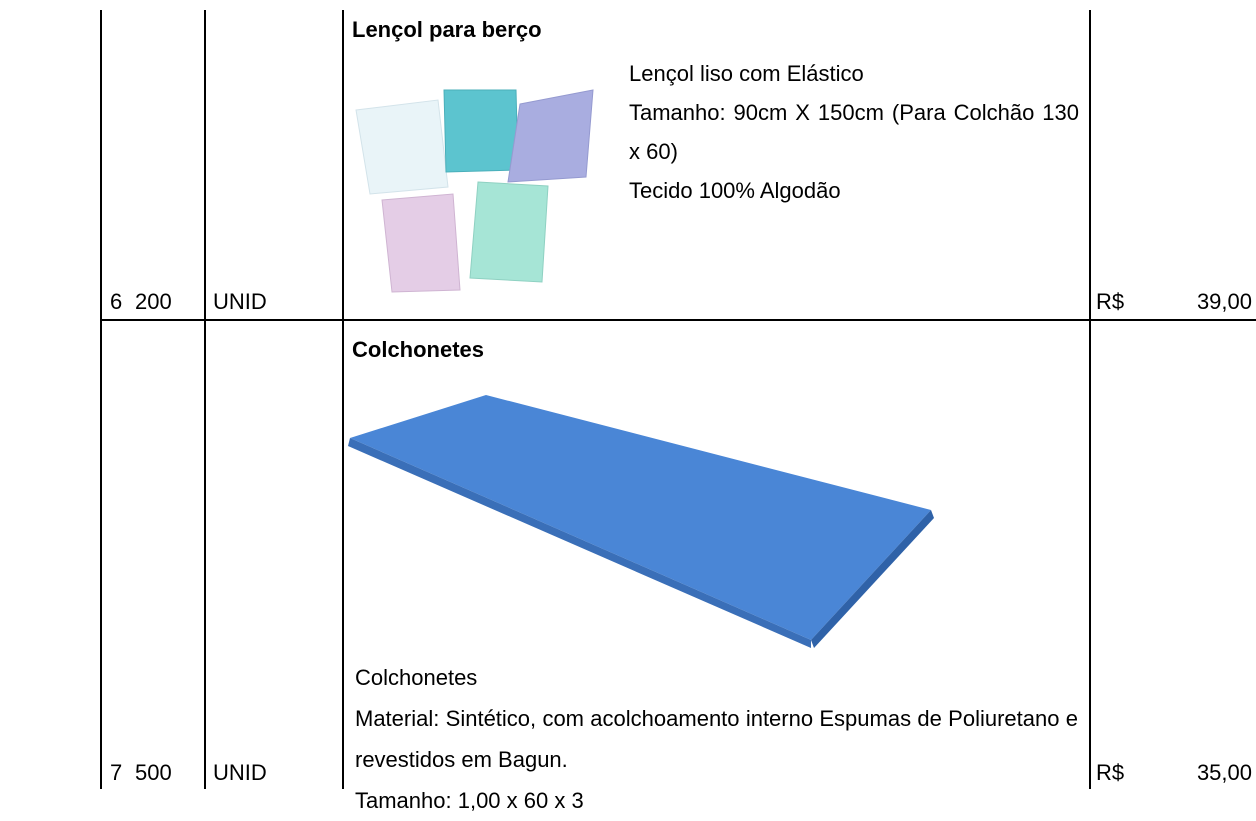 The width and height of the screenshot is (1256, 821). What do you see at coordinates (153, 301) in the screenshot?
I see `quantity: 200` at bounding box center [153, 301].